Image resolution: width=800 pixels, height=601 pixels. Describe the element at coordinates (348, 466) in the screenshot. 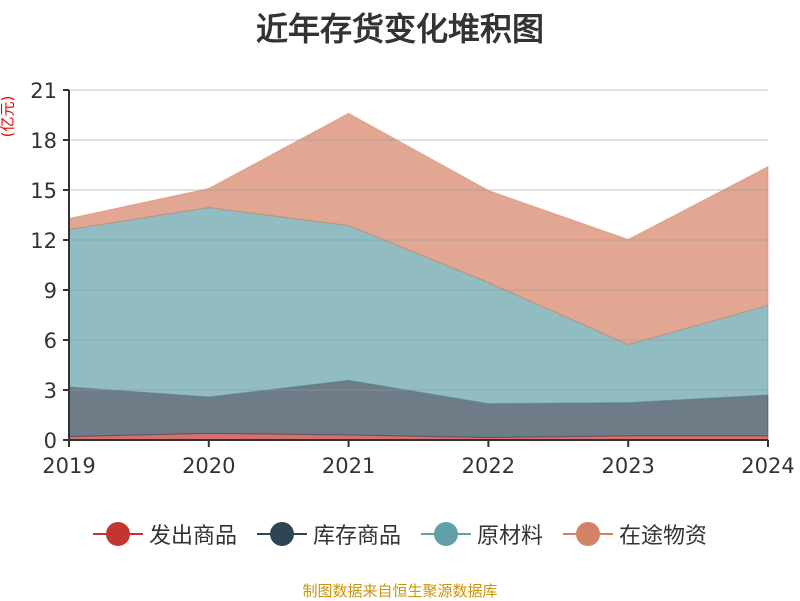

I see `x-tick-label: 2021` at that location.